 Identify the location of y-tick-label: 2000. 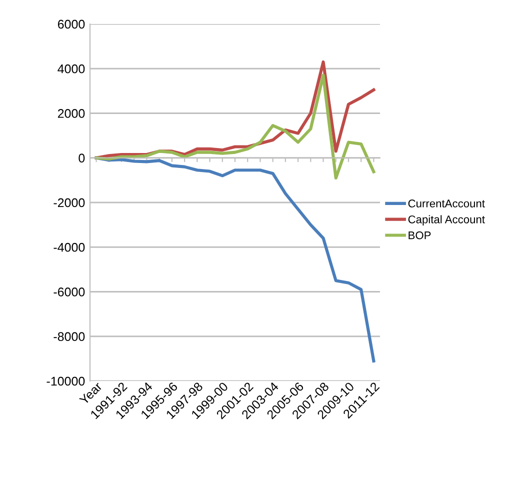
(71, 113).